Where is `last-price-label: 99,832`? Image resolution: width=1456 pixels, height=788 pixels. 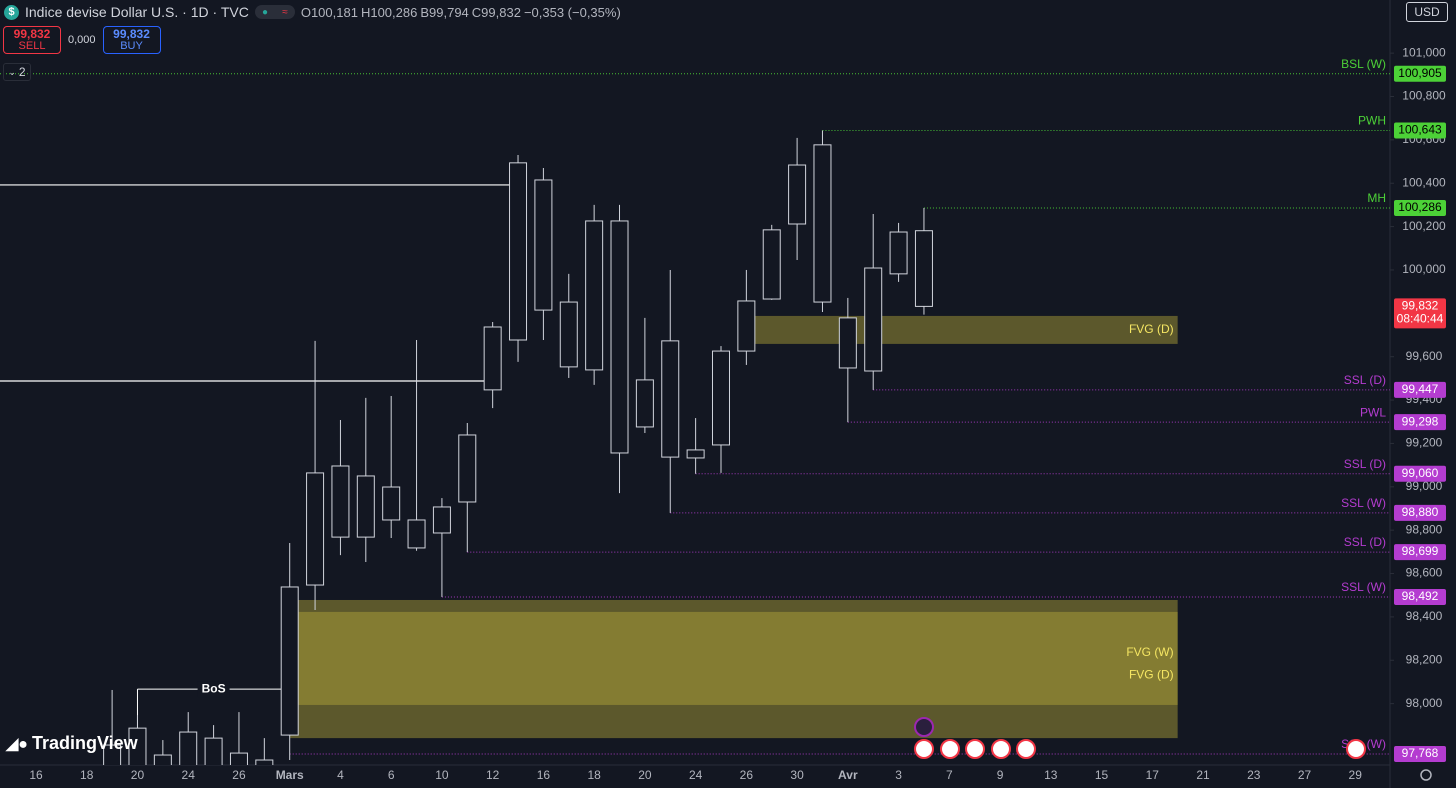 last-price-label: 99,832 is located at coordinates (1420, 306).